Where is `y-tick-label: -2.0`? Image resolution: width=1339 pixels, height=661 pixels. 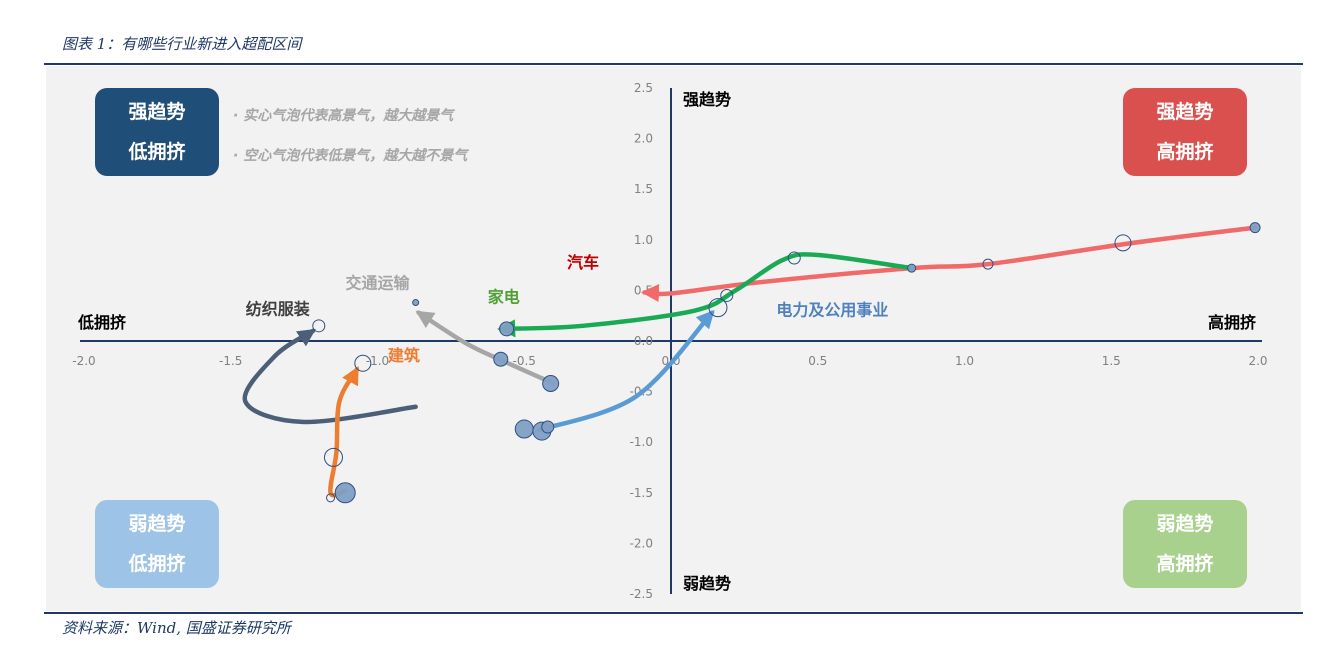
y-tick-label: -2.0 is located at coordinates (641, 543).